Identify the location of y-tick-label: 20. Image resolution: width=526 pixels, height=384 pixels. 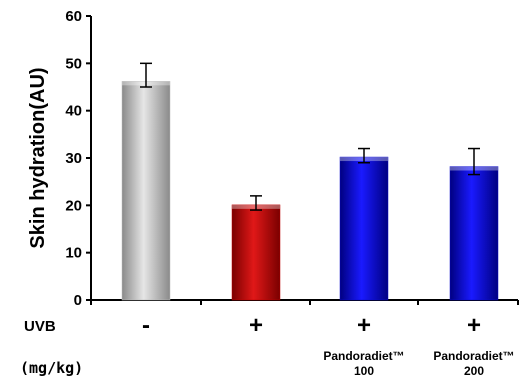
(73, 205).